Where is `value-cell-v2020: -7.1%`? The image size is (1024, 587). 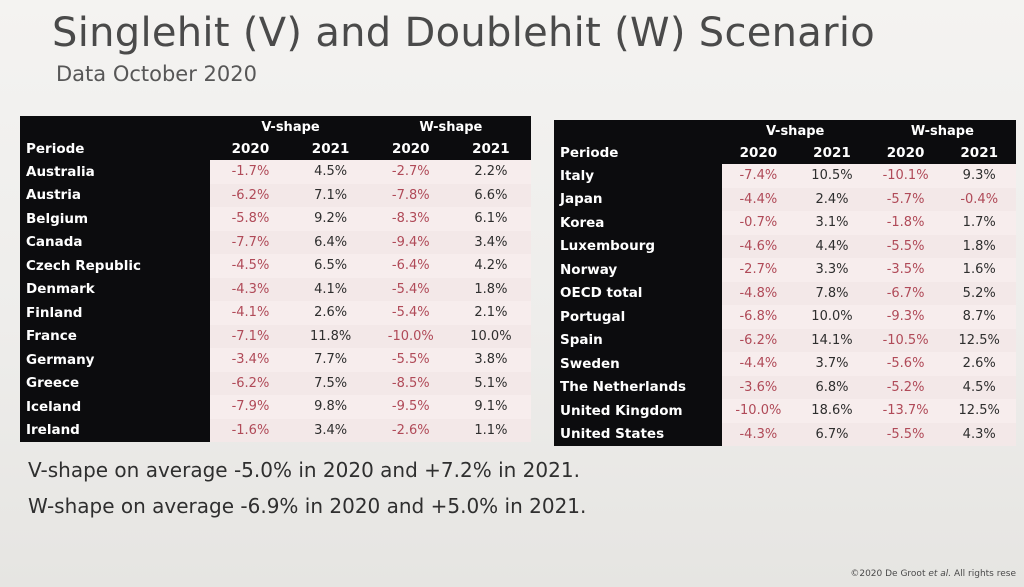
value-cell-v2020: -7.1% is located at coordinates (250, 336).